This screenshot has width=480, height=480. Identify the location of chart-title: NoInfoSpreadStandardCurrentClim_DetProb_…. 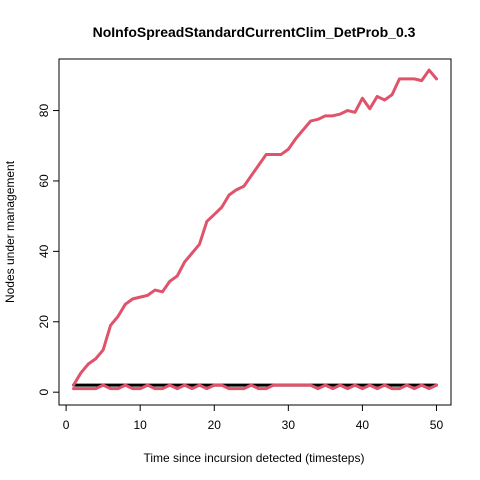
(254, 32).